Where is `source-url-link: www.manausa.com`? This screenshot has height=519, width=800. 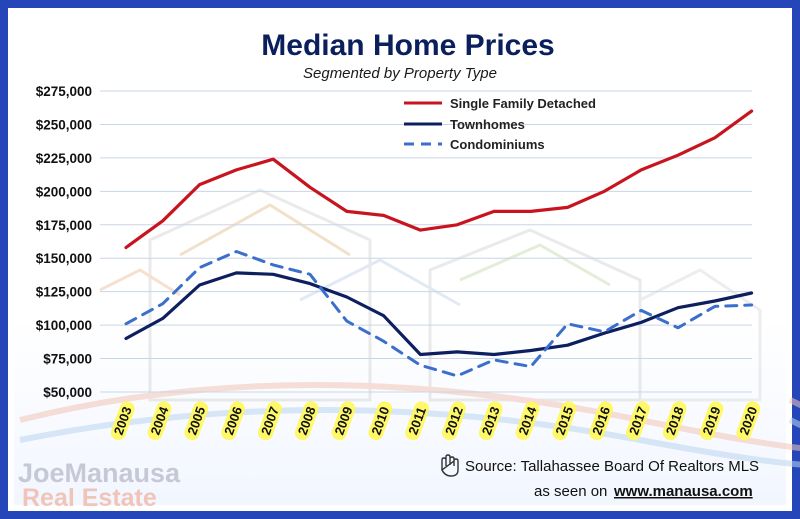 source-url-link: www.manausa.com is located at coordinates (683, 491).